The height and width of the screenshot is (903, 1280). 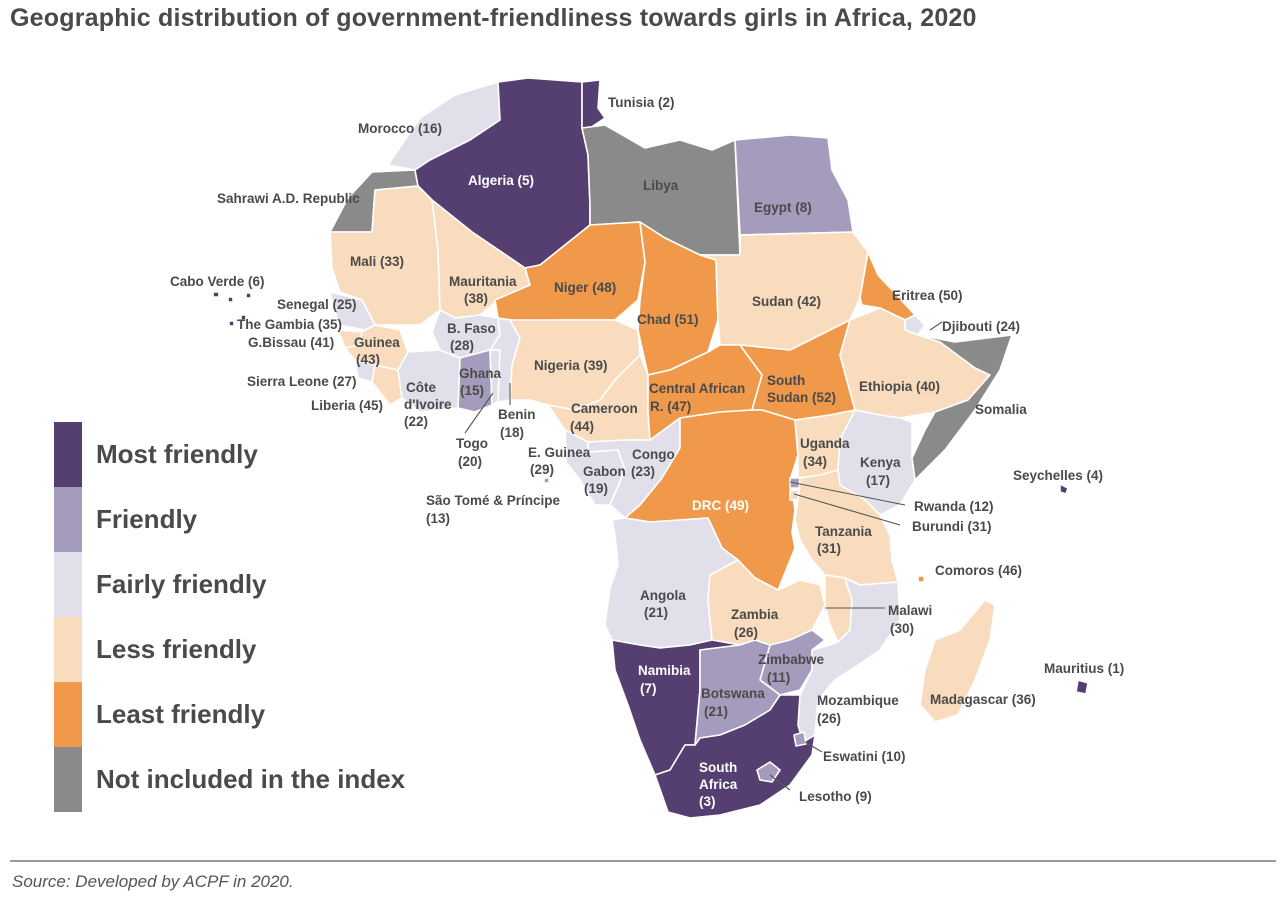 I want to click on label-bfaso-1: B. Faso, so click(x=471, y=328).